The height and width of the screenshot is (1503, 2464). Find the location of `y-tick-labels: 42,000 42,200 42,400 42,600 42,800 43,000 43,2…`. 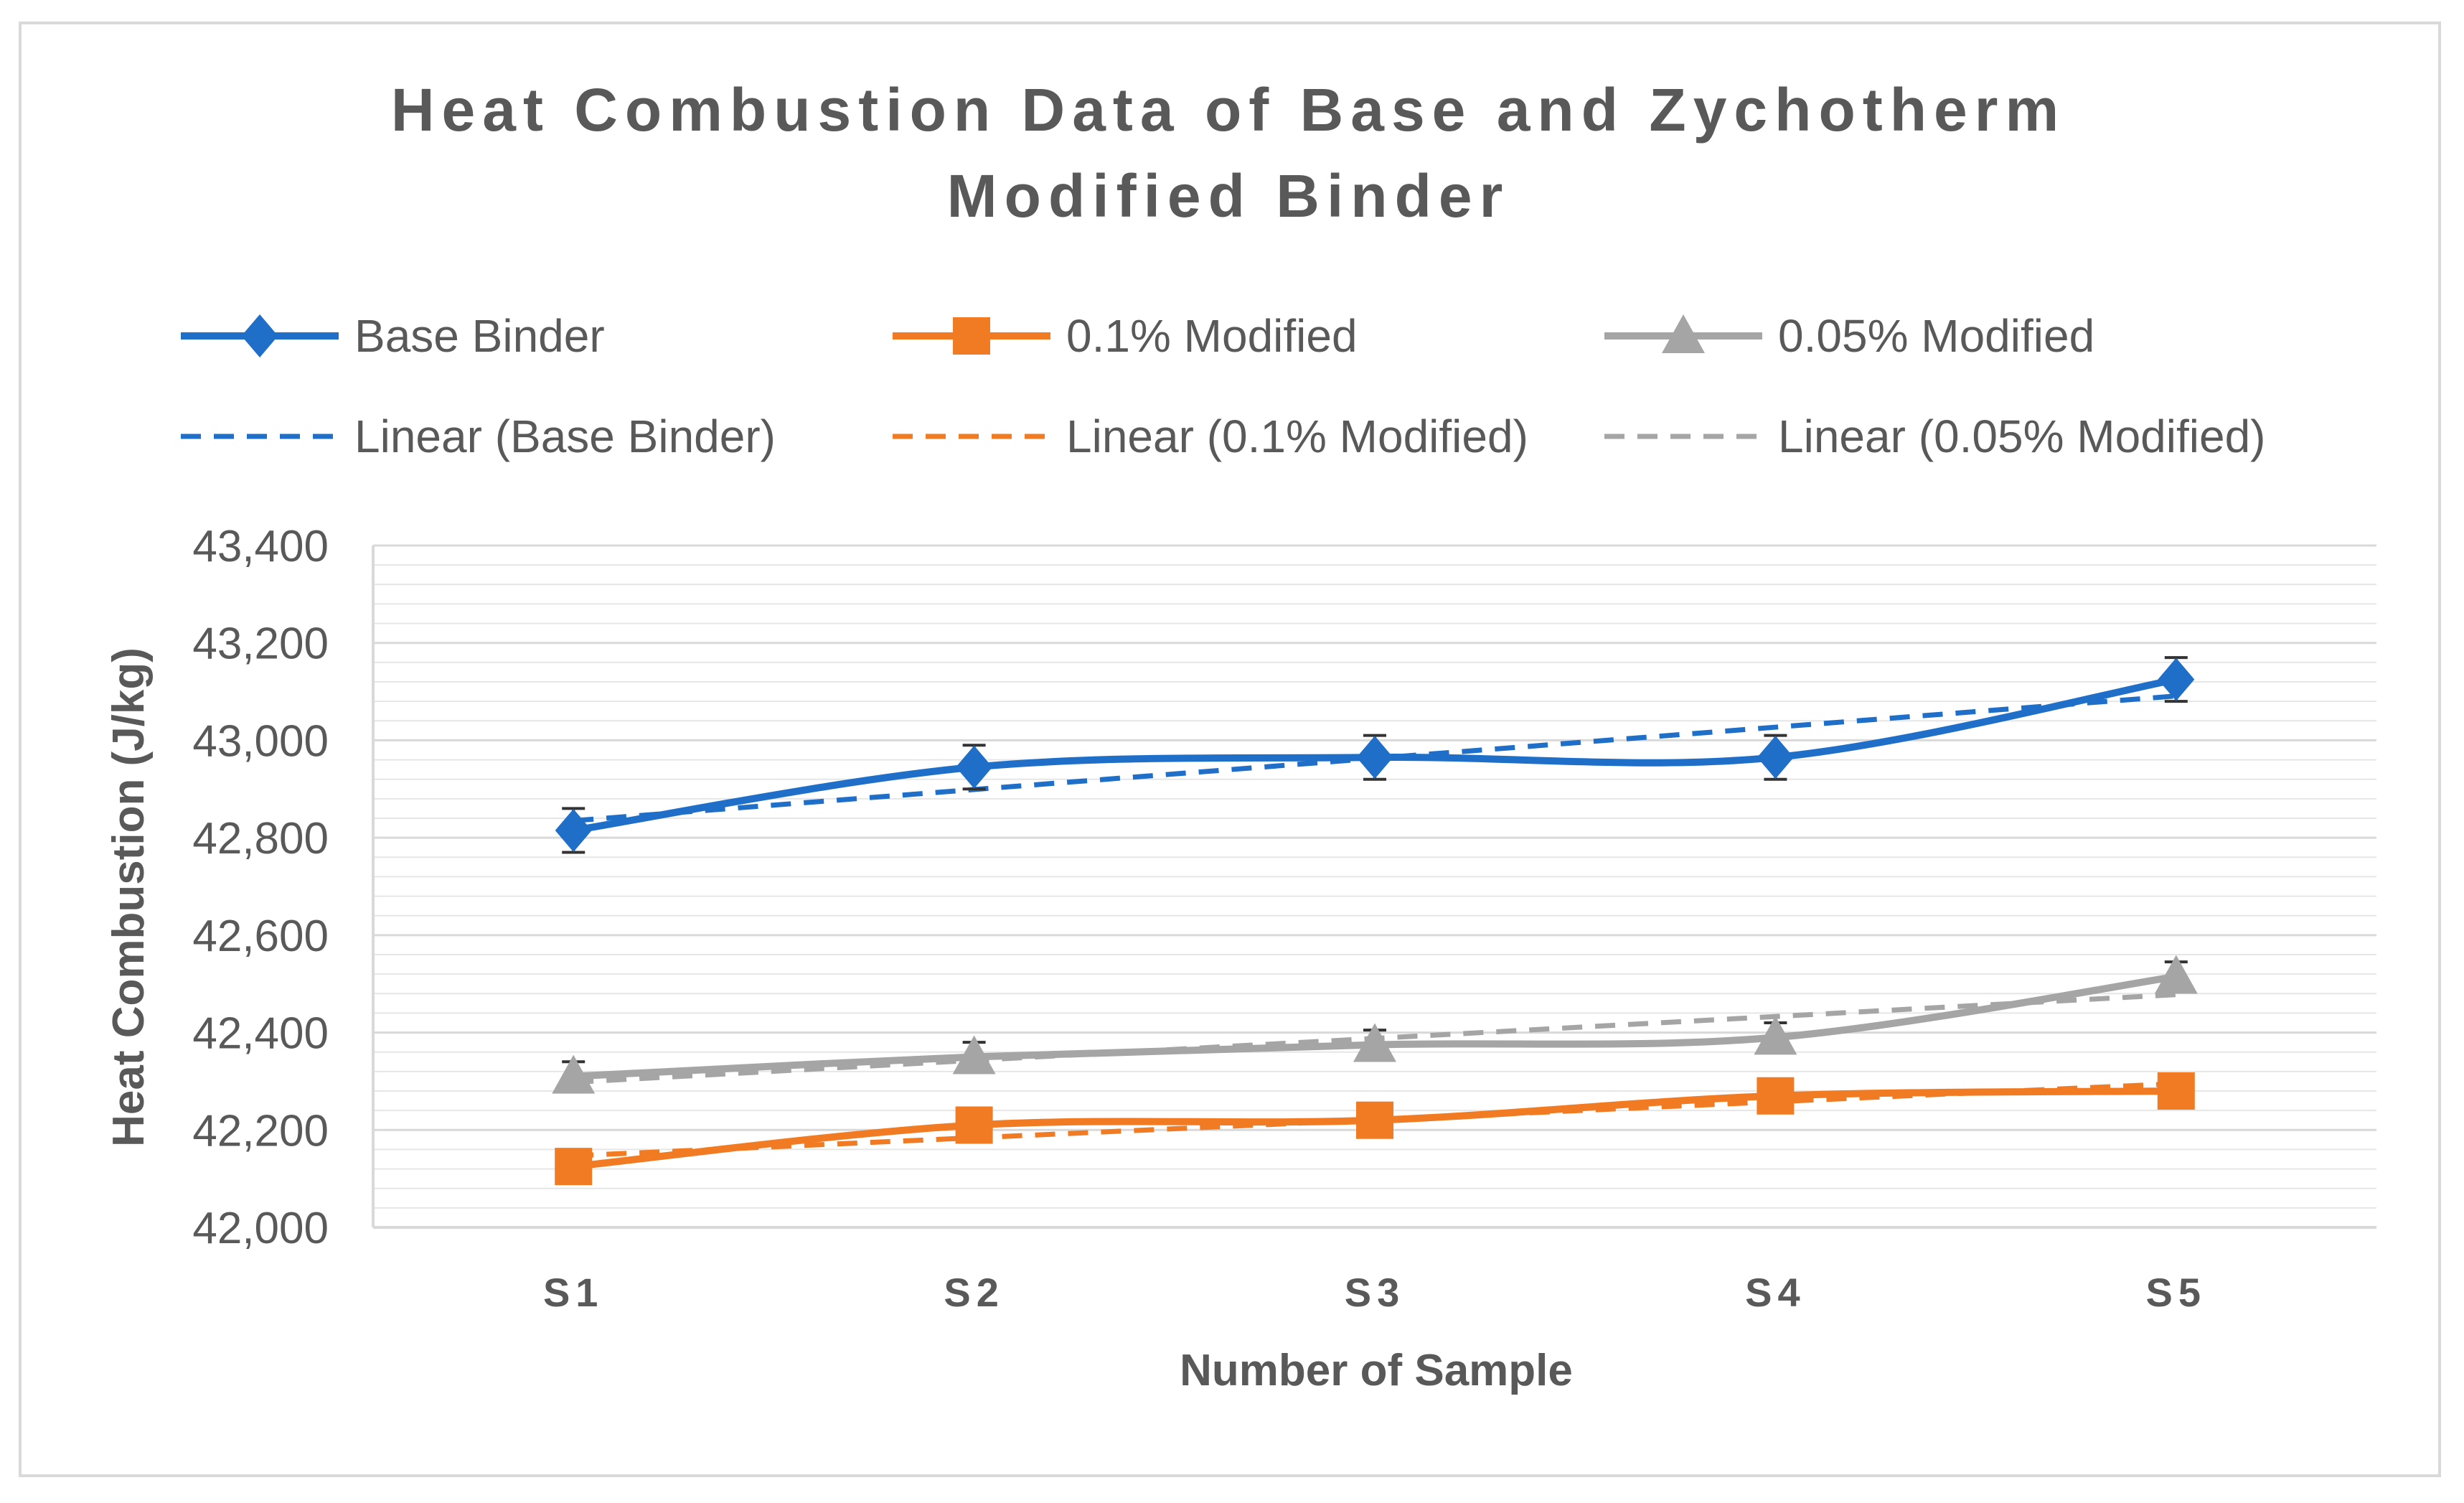

y-tick-labels: 42,000 42,200 42,400 42,600 42,800 43,000 43,2… is located at coordinates (260, 887).